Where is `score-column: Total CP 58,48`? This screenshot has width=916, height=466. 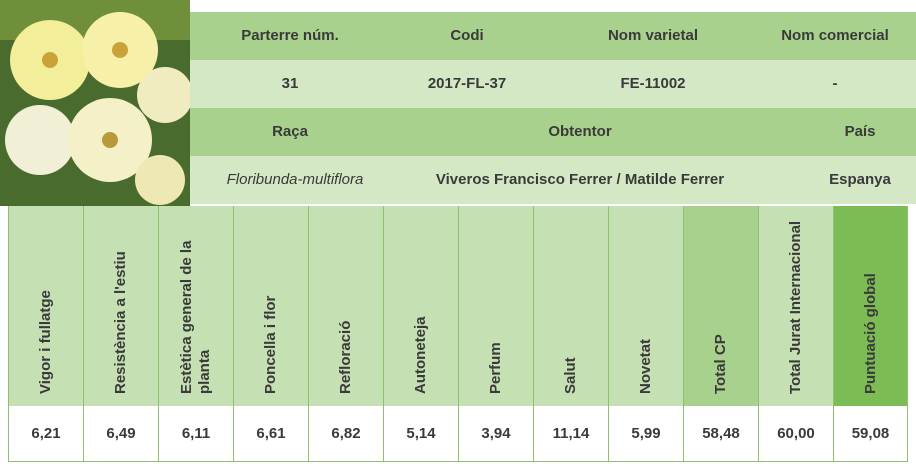 score-column: Total CP 58,48 is located at coordinates (720, 334).